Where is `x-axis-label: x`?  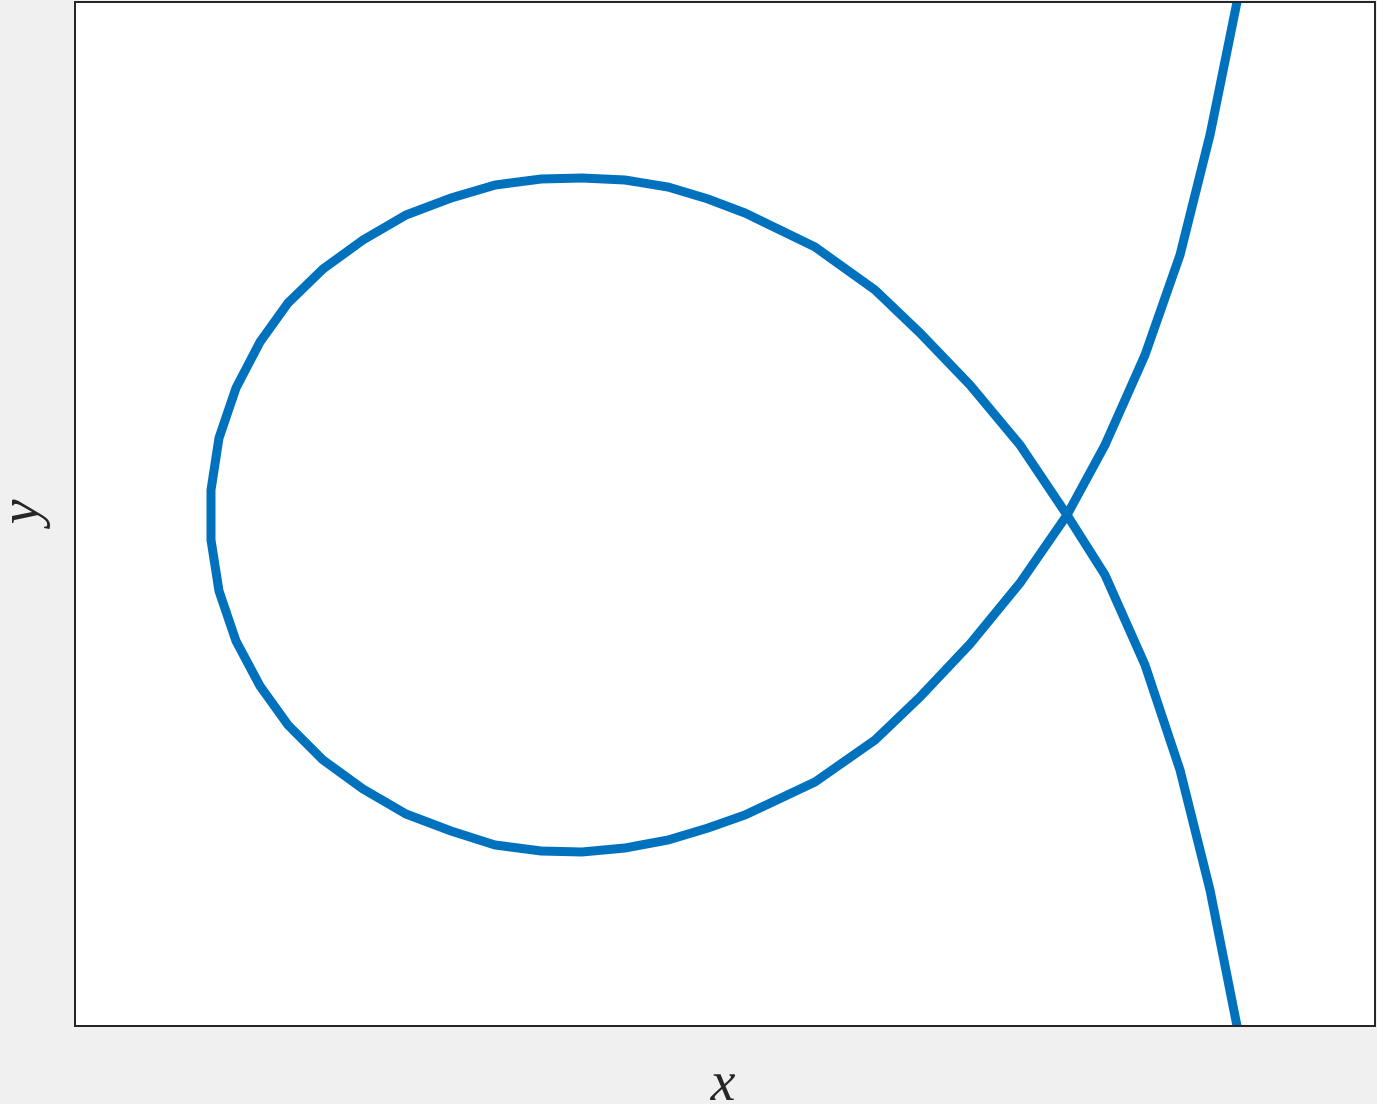
x-axis-label: x is located at coordinates (723, 1077).